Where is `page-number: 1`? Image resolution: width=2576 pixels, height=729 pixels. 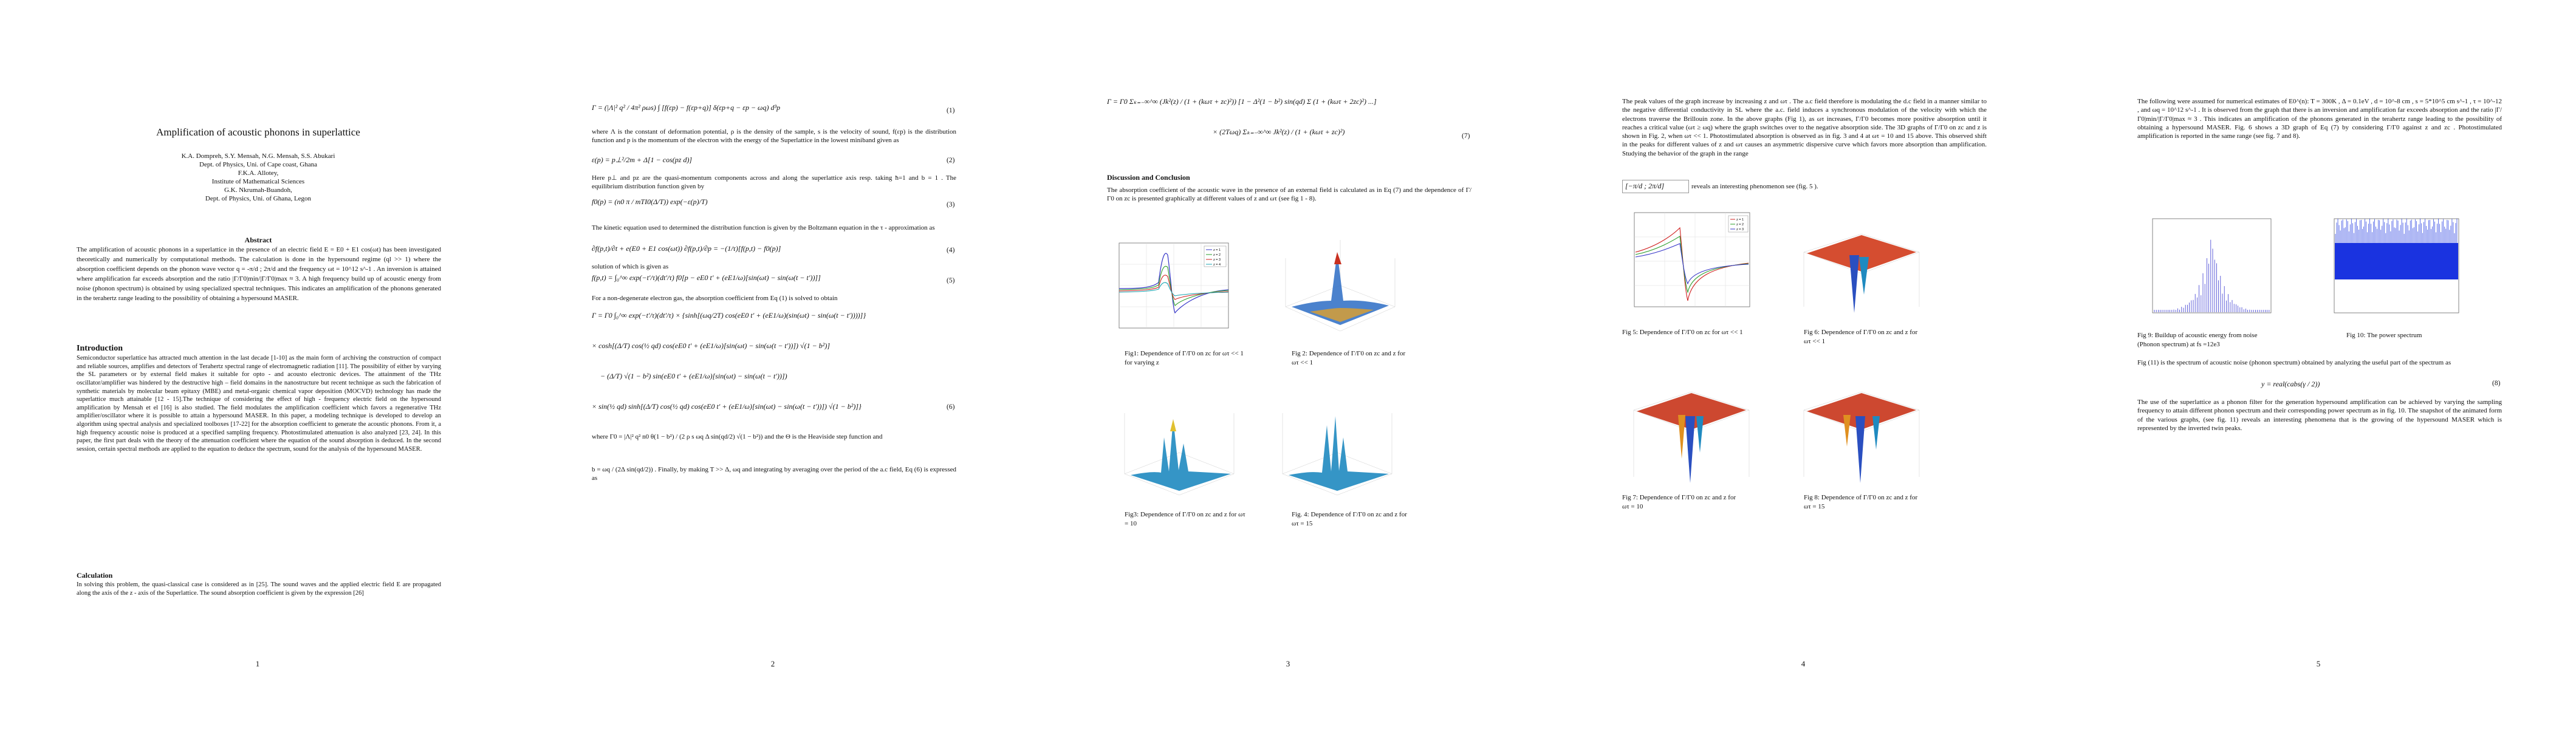
page-number: 1 is located at coordinates (257, 663).